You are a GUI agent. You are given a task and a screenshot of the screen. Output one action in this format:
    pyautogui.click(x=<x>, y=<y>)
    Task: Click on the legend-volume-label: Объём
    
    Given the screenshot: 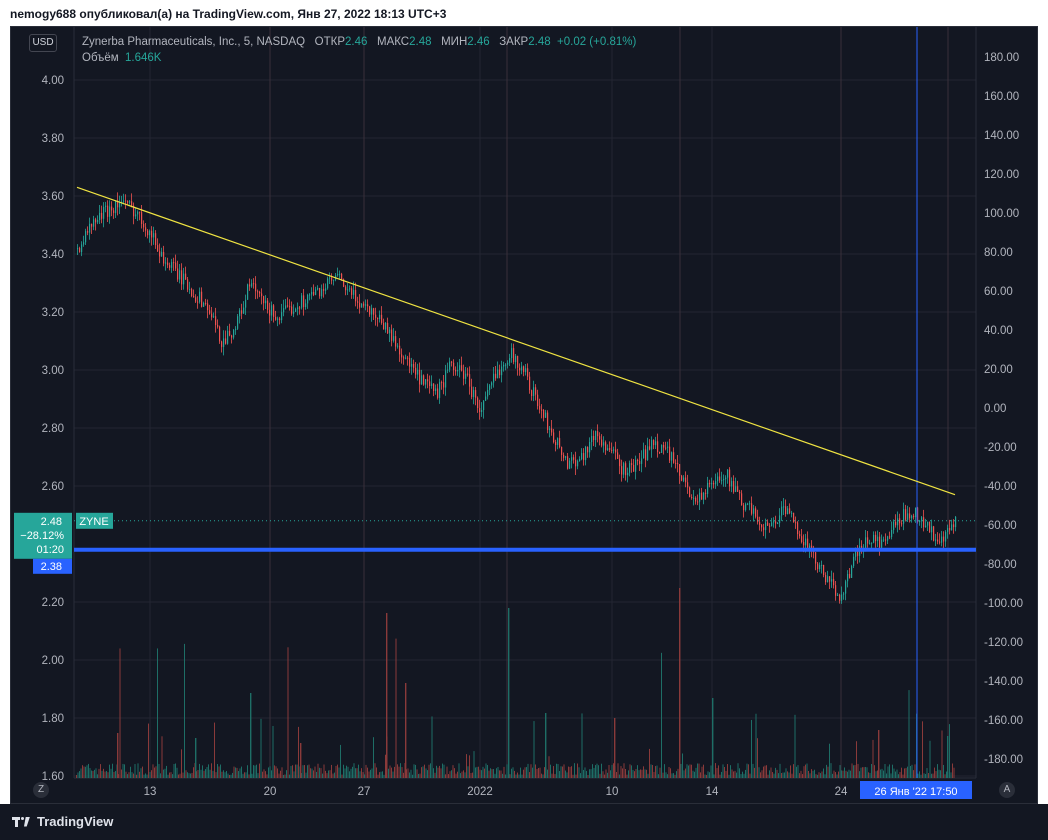 What is the action you would take?
    pyautogui.click(x=100, y=58)
    